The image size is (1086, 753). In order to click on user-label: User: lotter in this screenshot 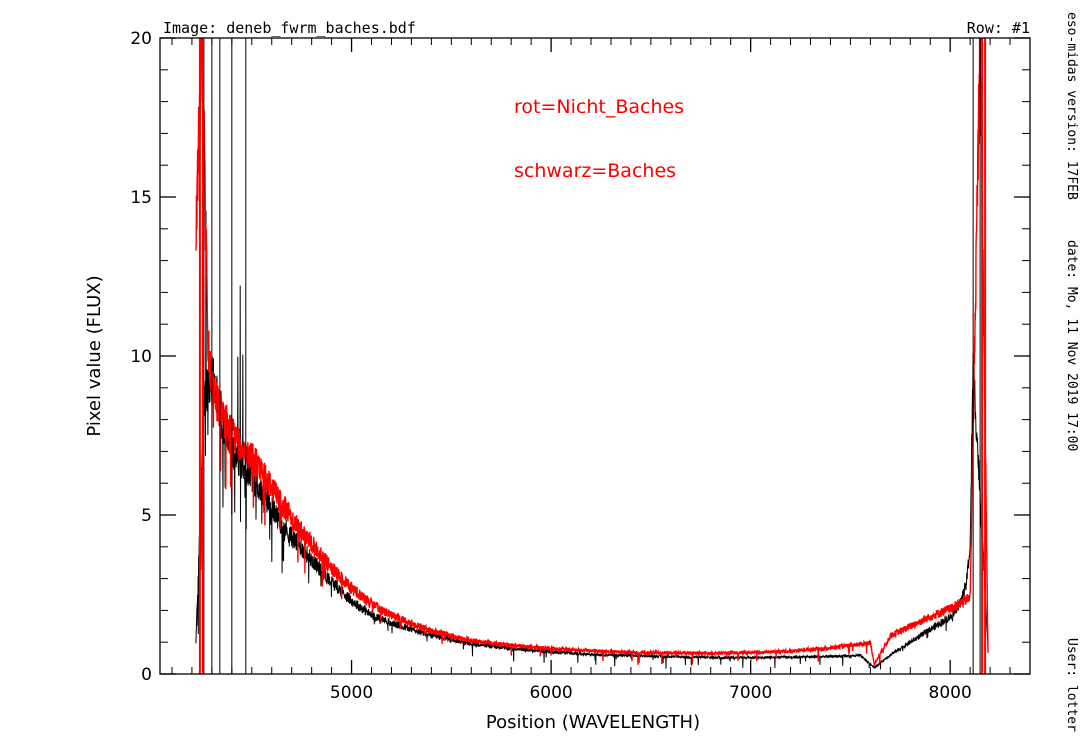, I will do `click(1071, 685)`.